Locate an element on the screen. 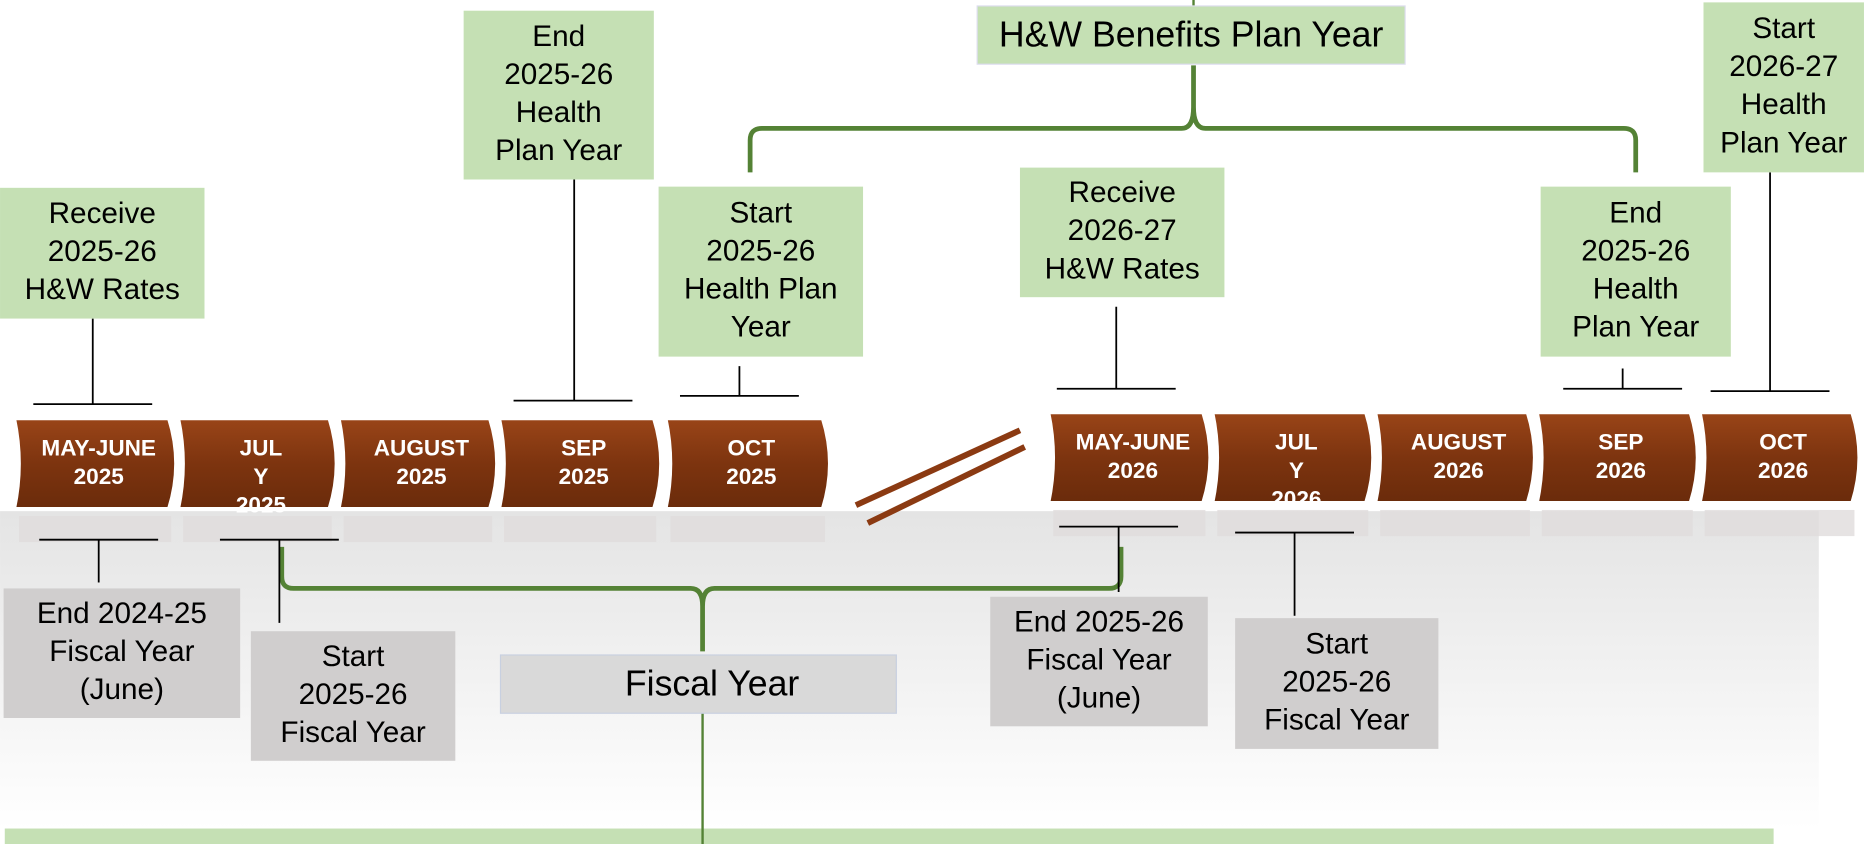 This screenshot has height=844, width=1864. callout-text: End 2024-25 is located at coordinates (122, 613).